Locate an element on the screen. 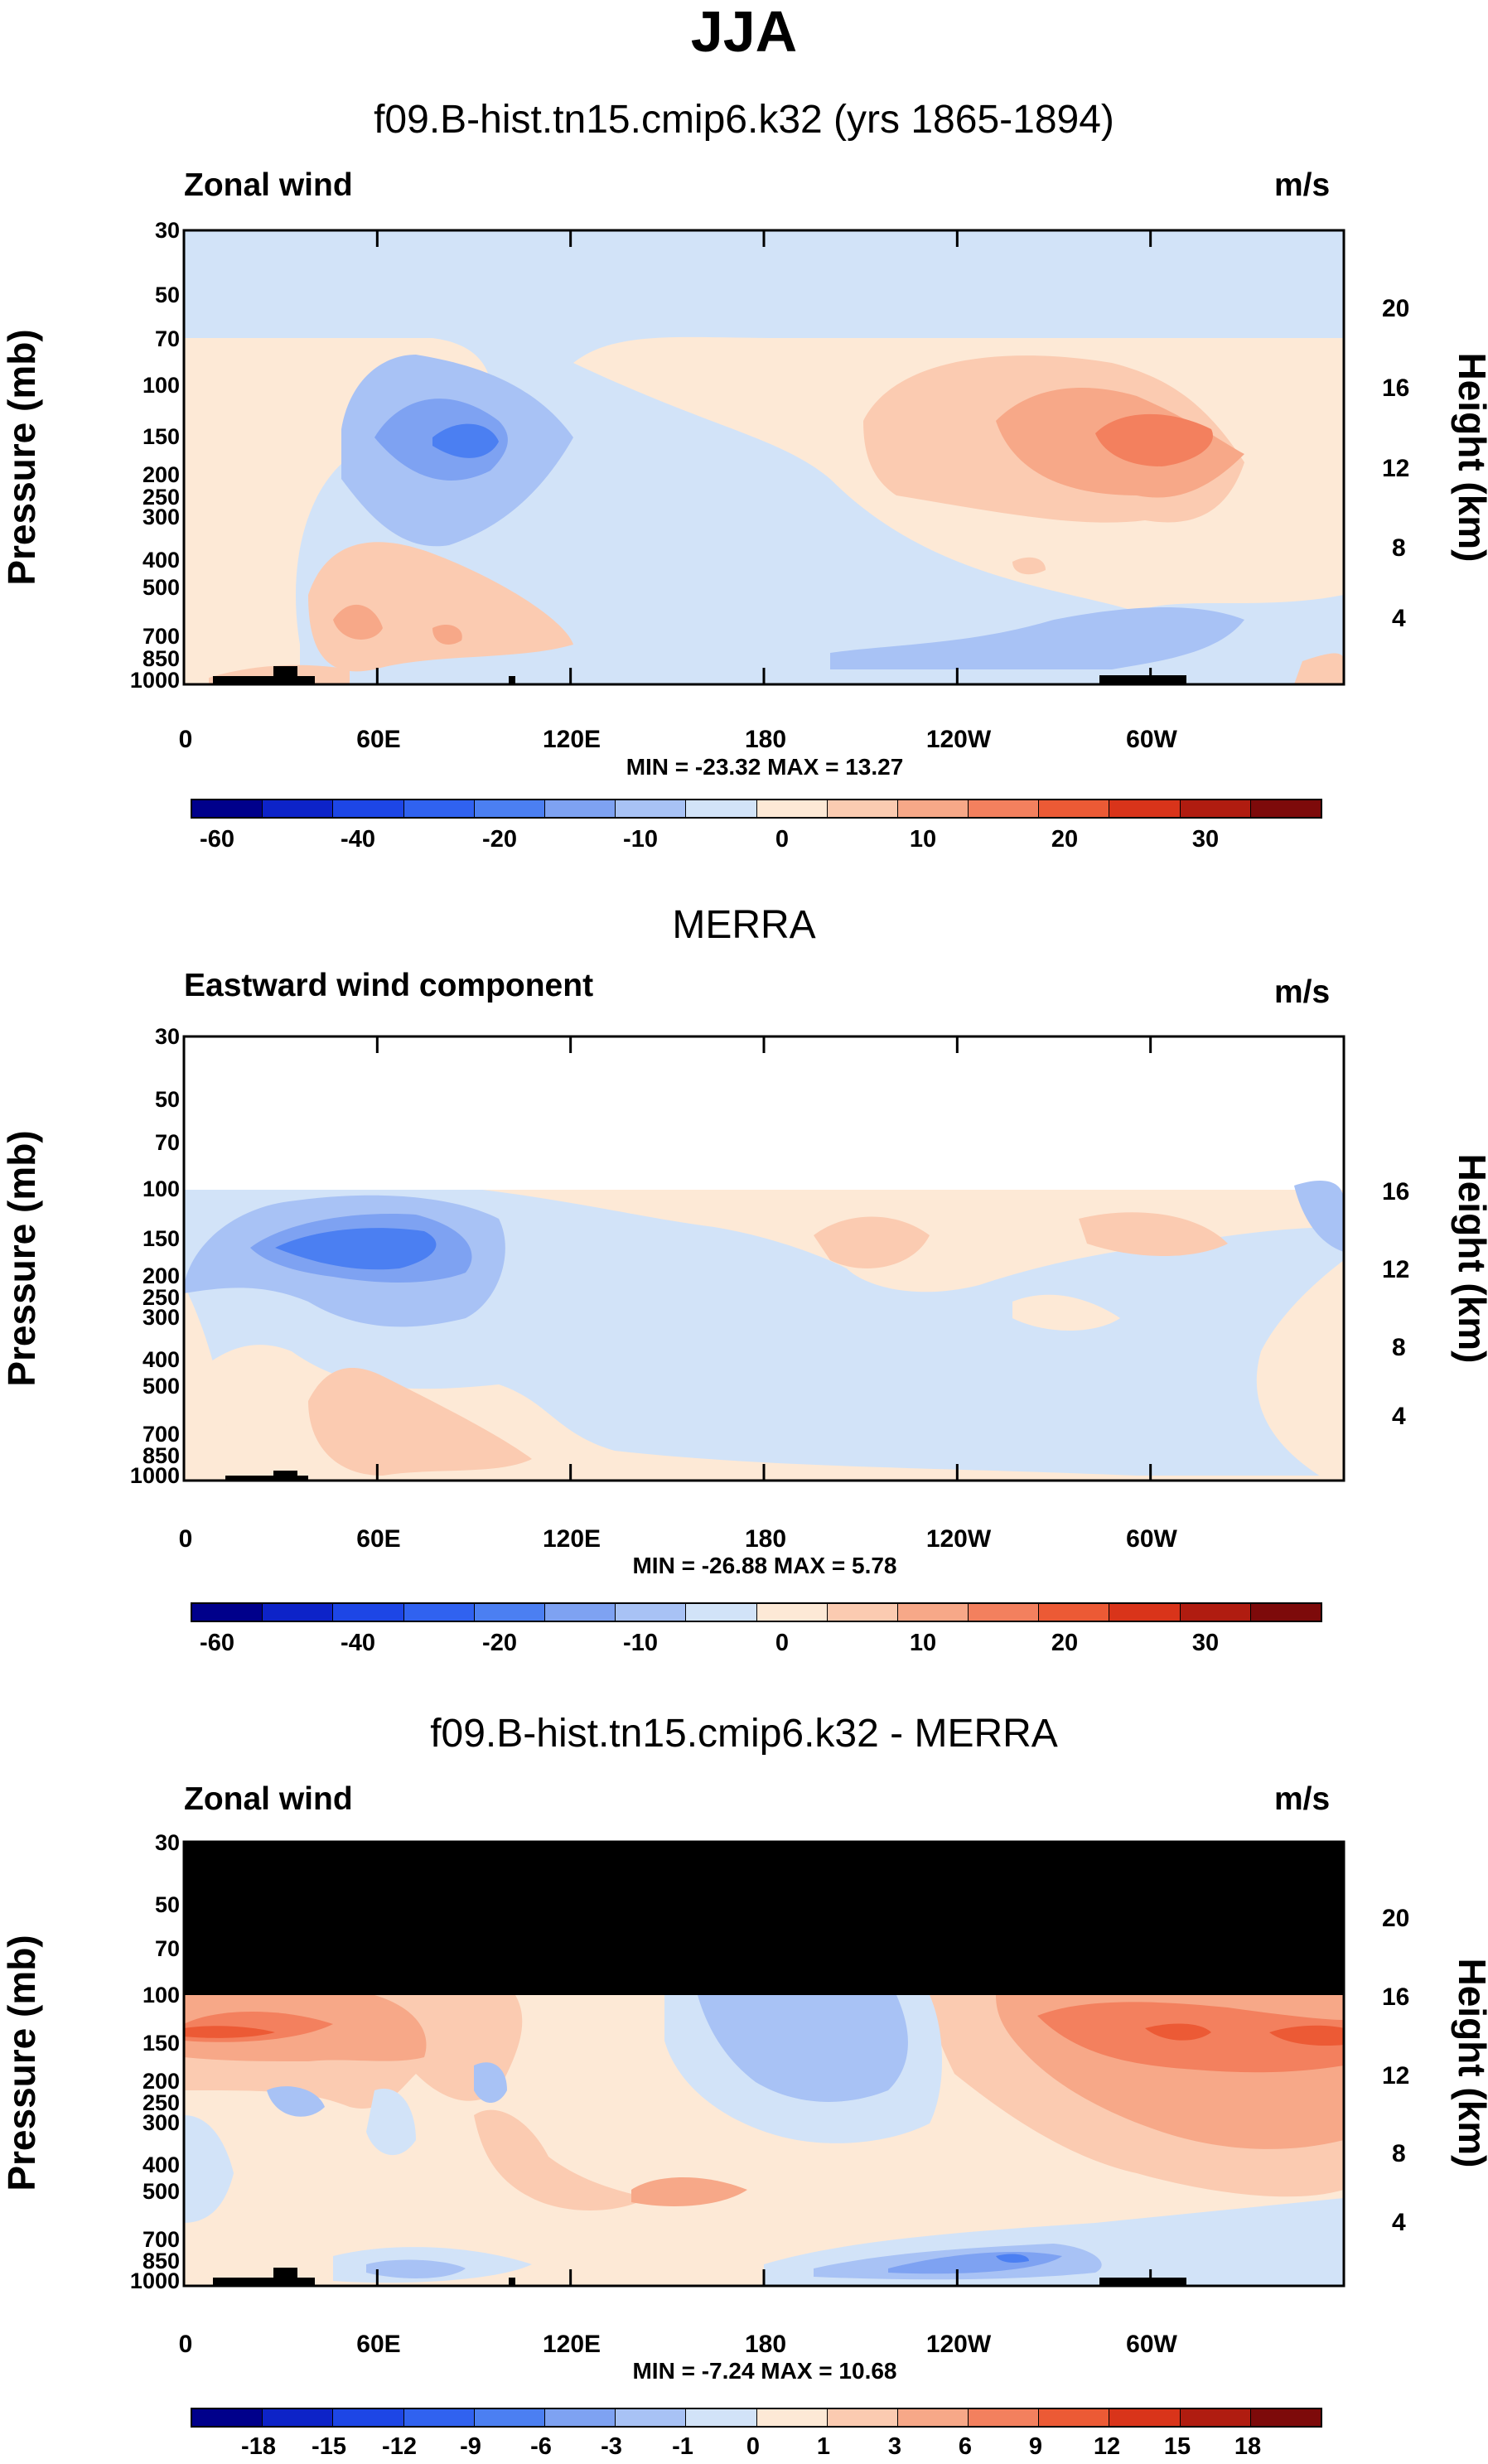  colorbar-label: -40 is located at coordinates (358, 1643).